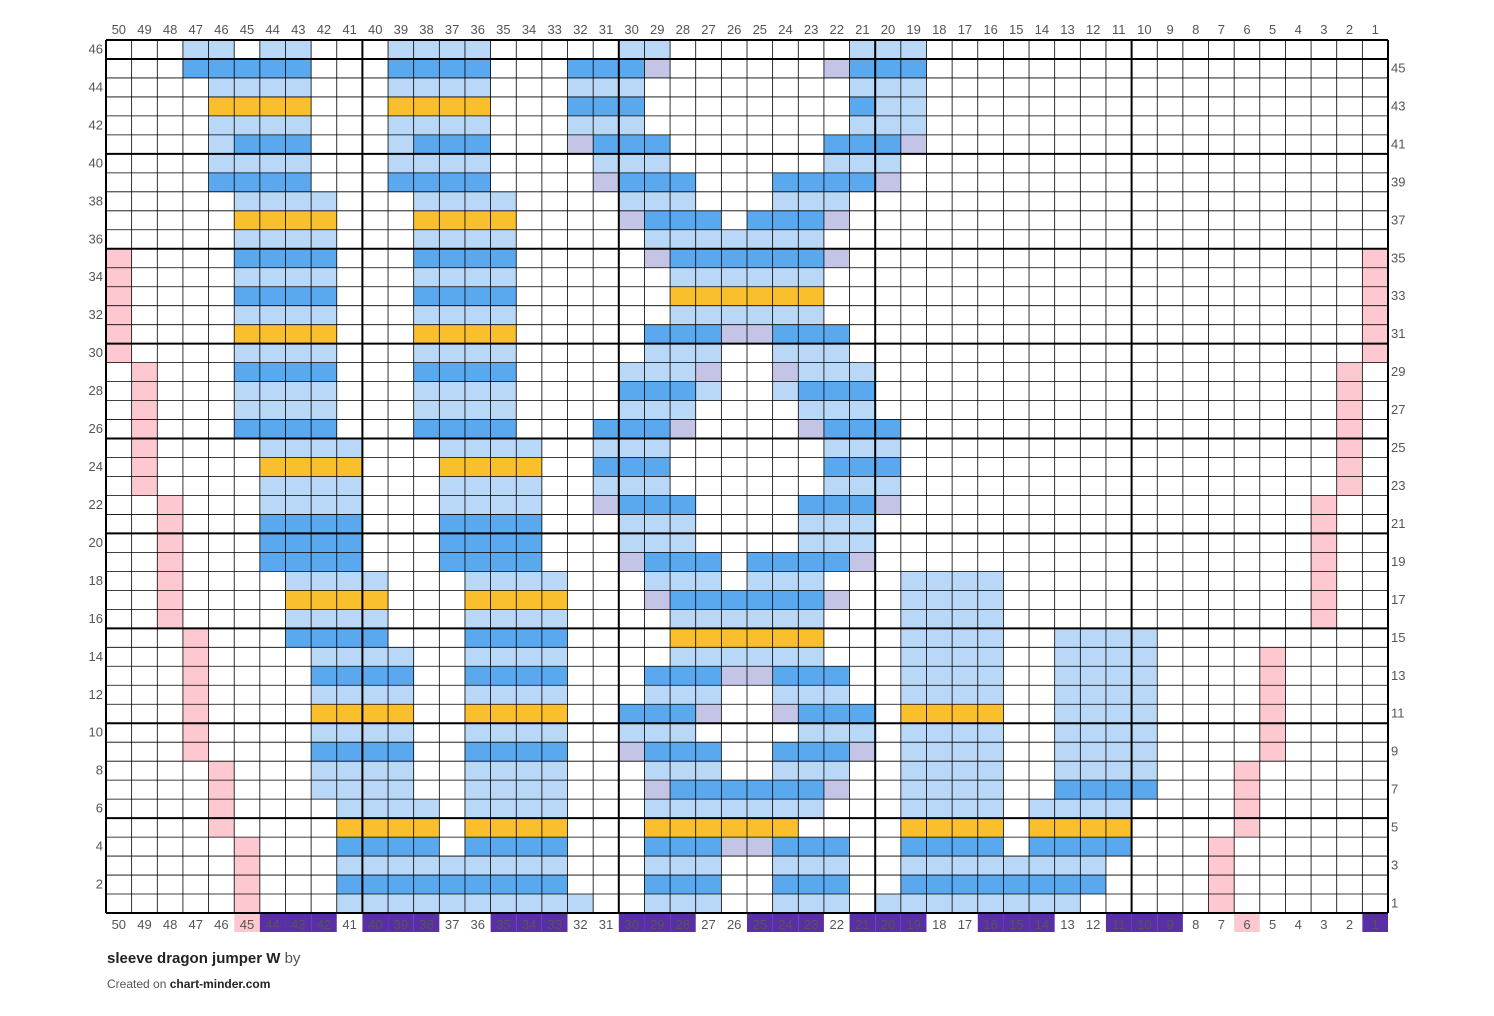 The image size is (1494, 1016). Describe the element at coordinates (426, 29) in the screenshot. I see `column-number-top: 38` at that location.